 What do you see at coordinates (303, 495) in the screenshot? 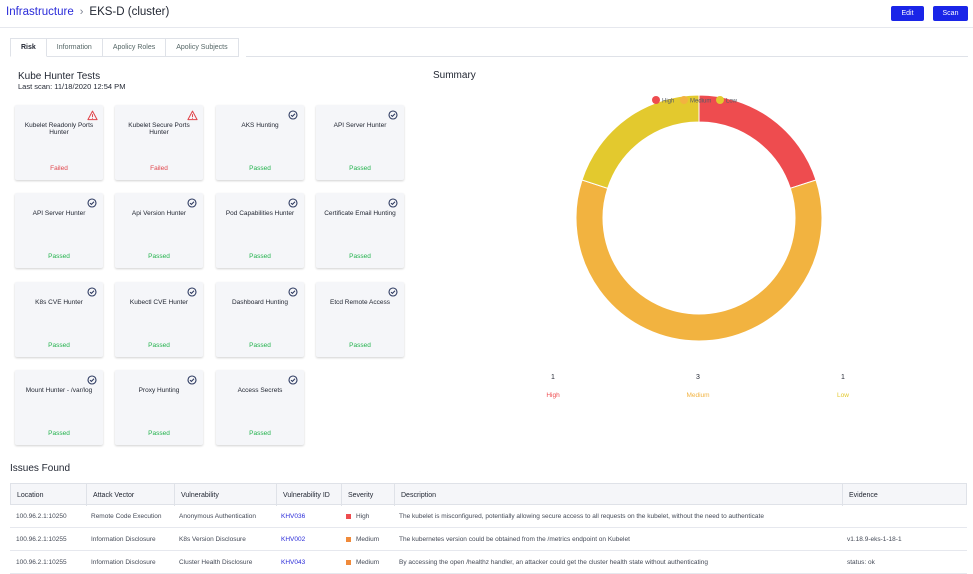
I see `column-header-vulnerability-id: Vulnerability ID` at bounding box center [303, 495].